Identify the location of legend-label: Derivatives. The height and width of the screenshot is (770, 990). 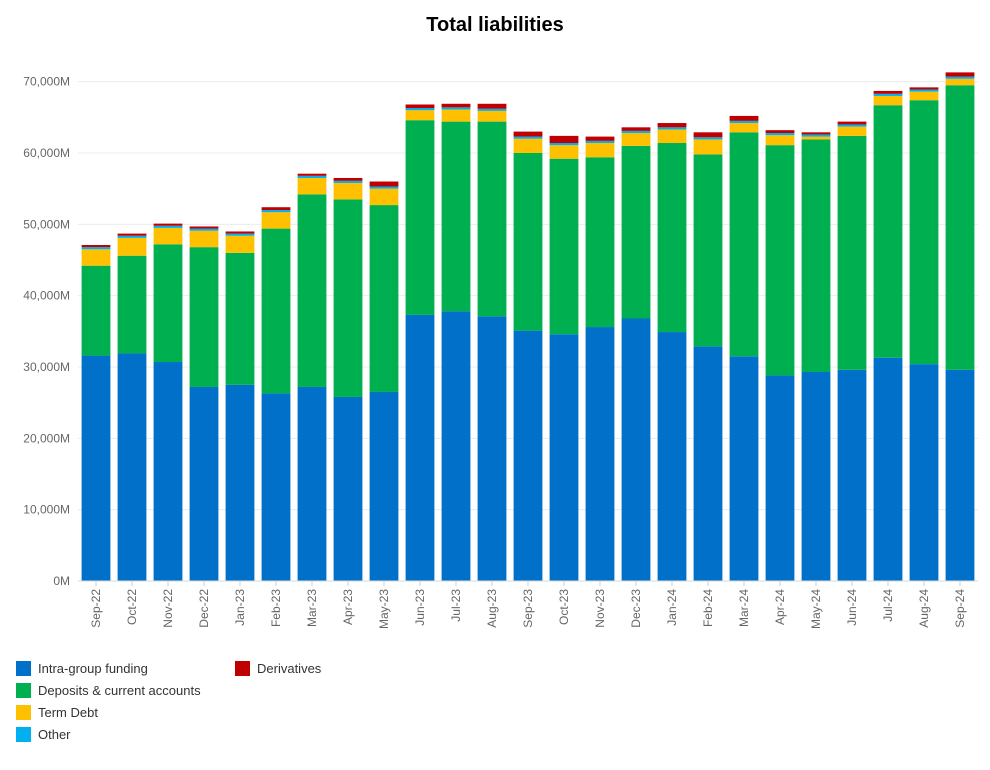
(289, 668).